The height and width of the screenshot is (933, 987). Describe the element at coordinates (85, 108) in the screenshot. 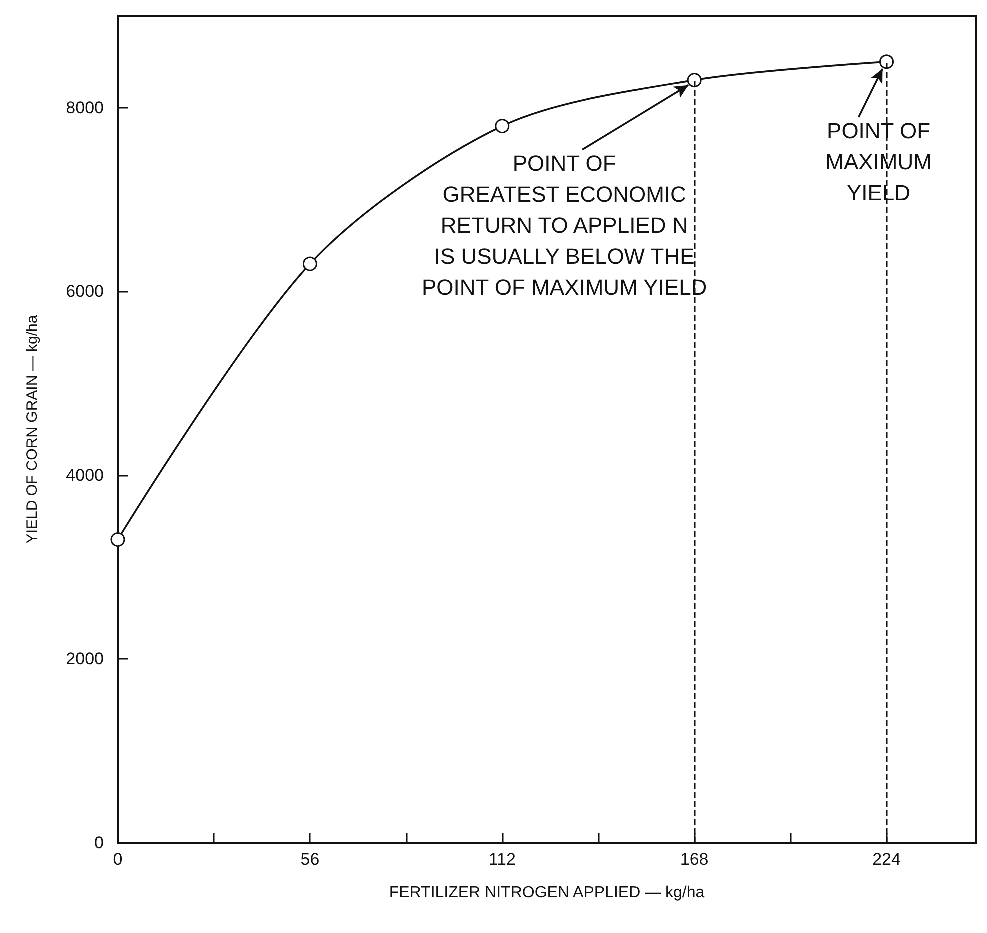

I see `y-tick-label: 8000` at that location.